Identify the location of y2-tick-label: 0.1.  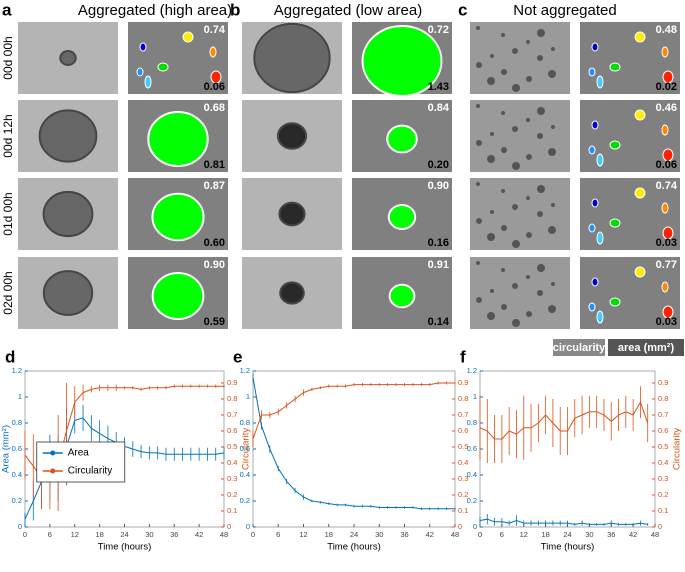
(232, 510).